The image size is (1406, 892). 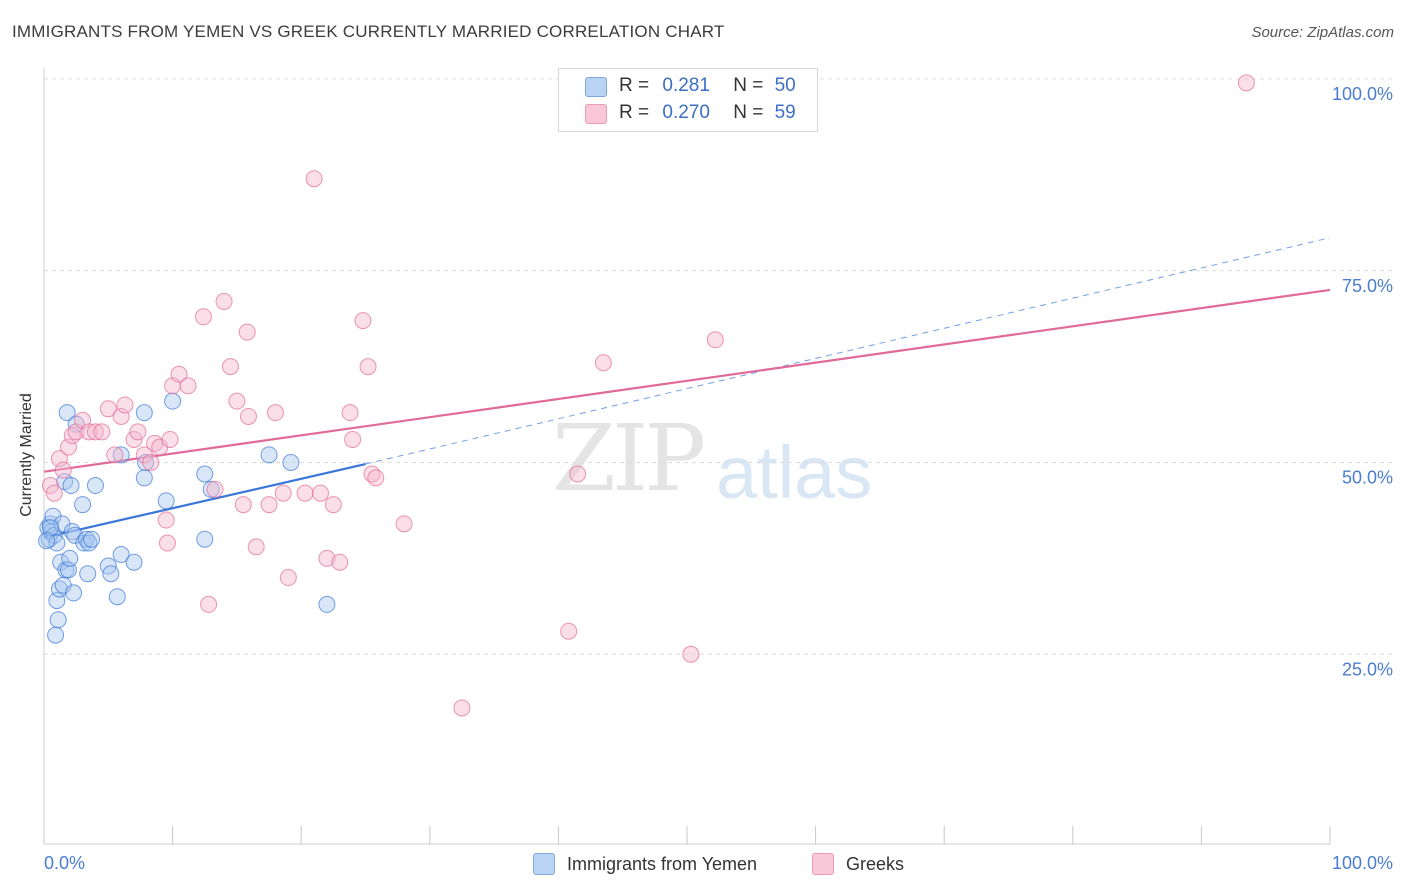 What do you see at coordinates (1367, 478) in the screenshot?
I see `y-tick-label: 50.0%` at bounding box center [1367, 478].